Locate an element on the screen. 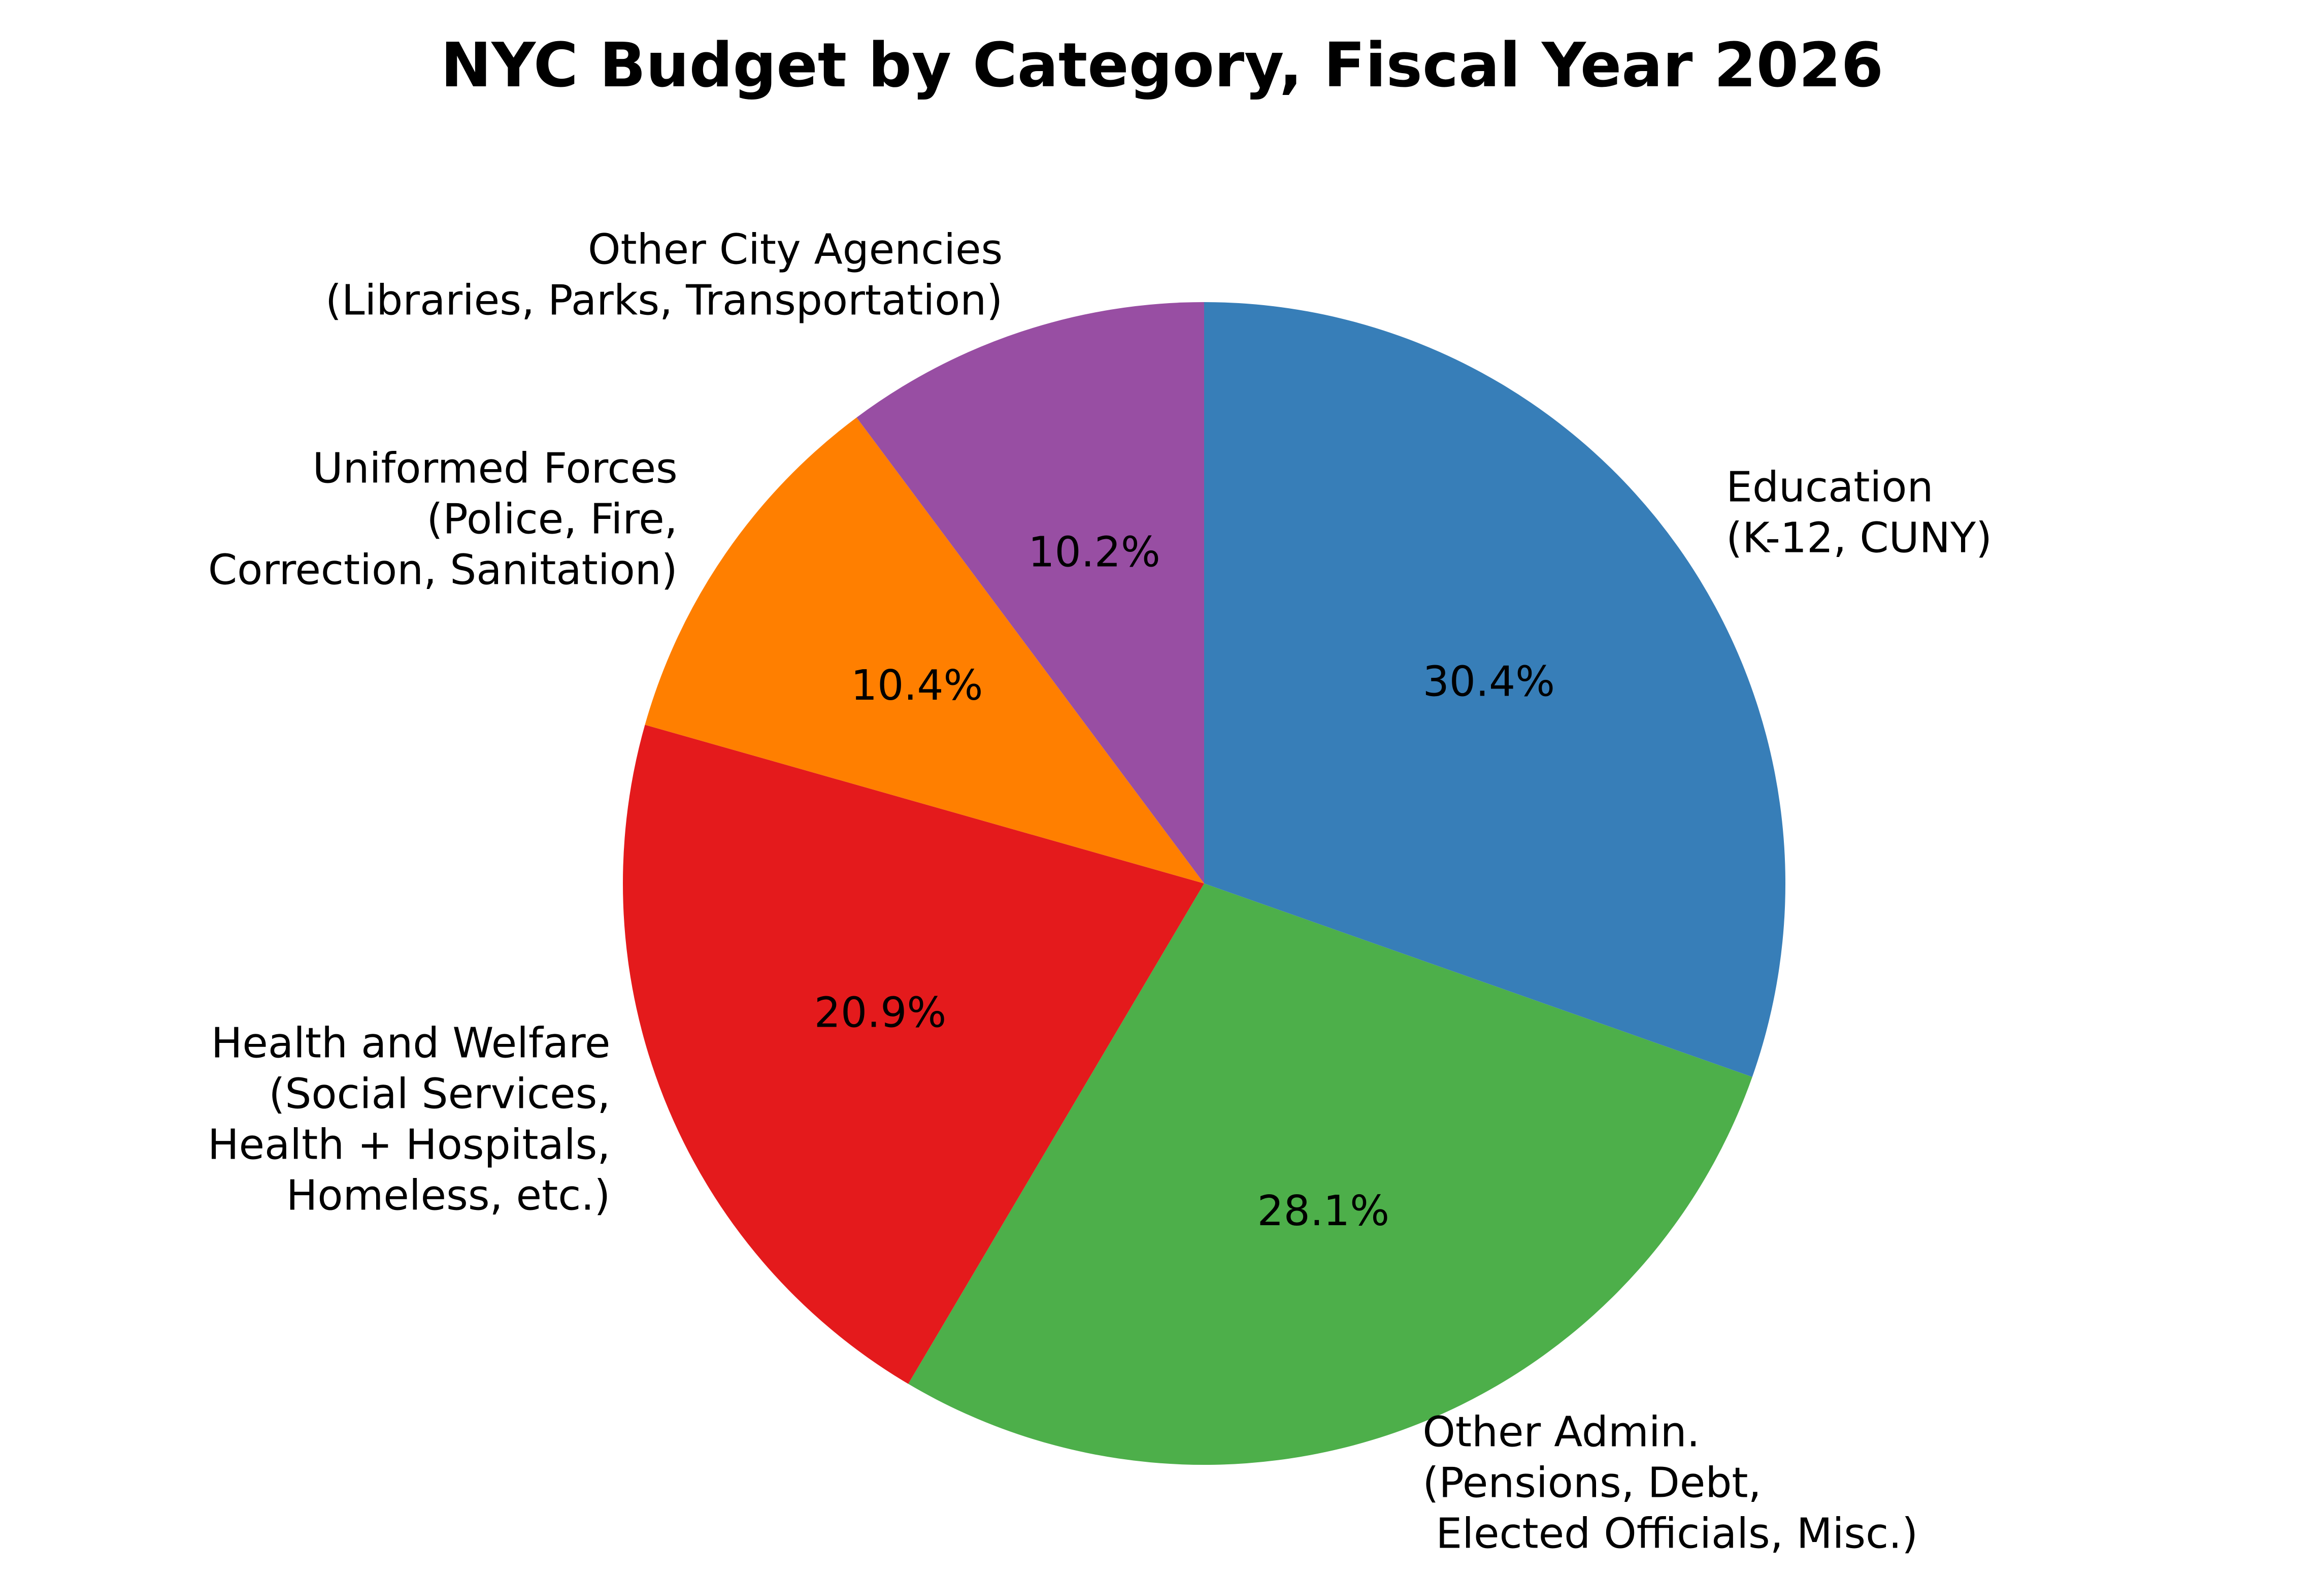  percentage-label: 28.1% is located at coordinates (1323, 1211).